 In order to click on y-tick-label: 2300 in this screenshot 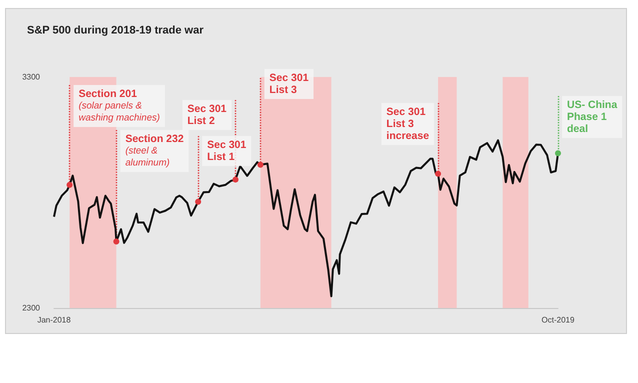, I will do `click(31, 308)`.